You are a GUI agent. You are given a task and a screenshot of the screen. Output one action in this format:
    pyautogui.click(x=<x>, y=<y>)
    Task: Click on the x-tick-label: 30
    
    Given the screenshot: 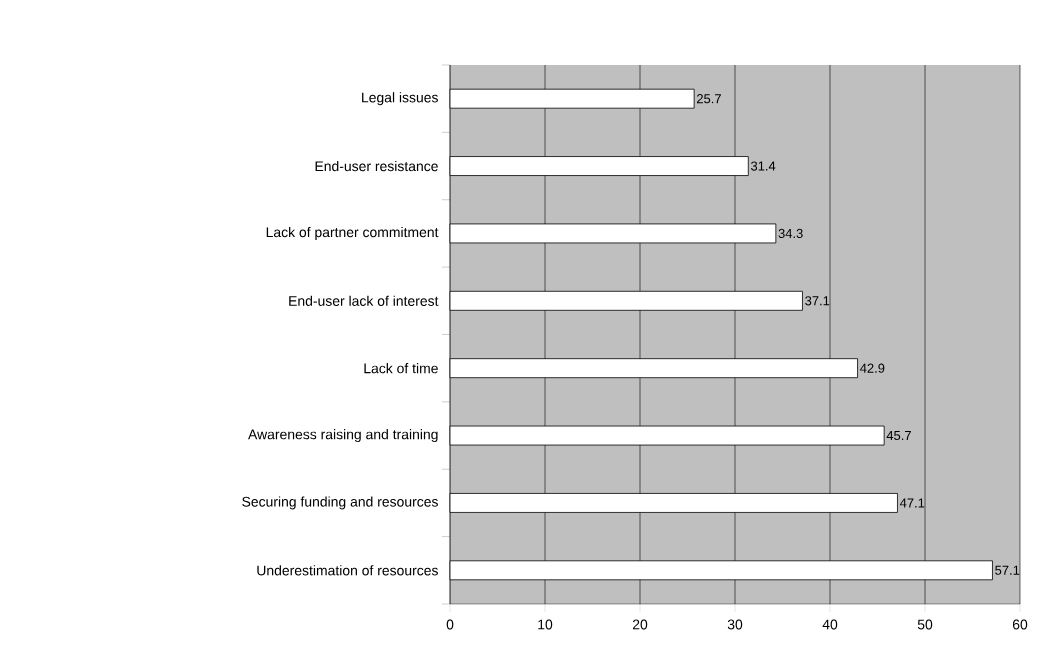 What is the action you would take?
    pyautogui.click(x=735, y=624)
    